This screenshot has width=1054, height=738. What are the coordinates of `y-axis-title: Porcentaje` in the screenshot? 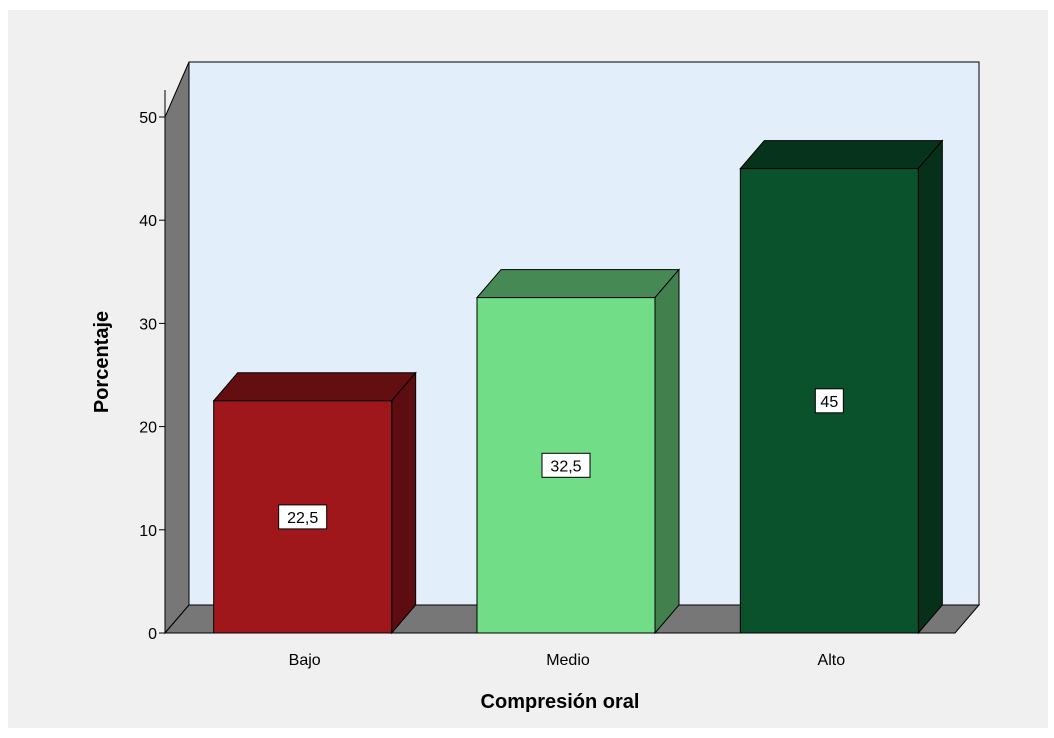 It's located at (102, 362).